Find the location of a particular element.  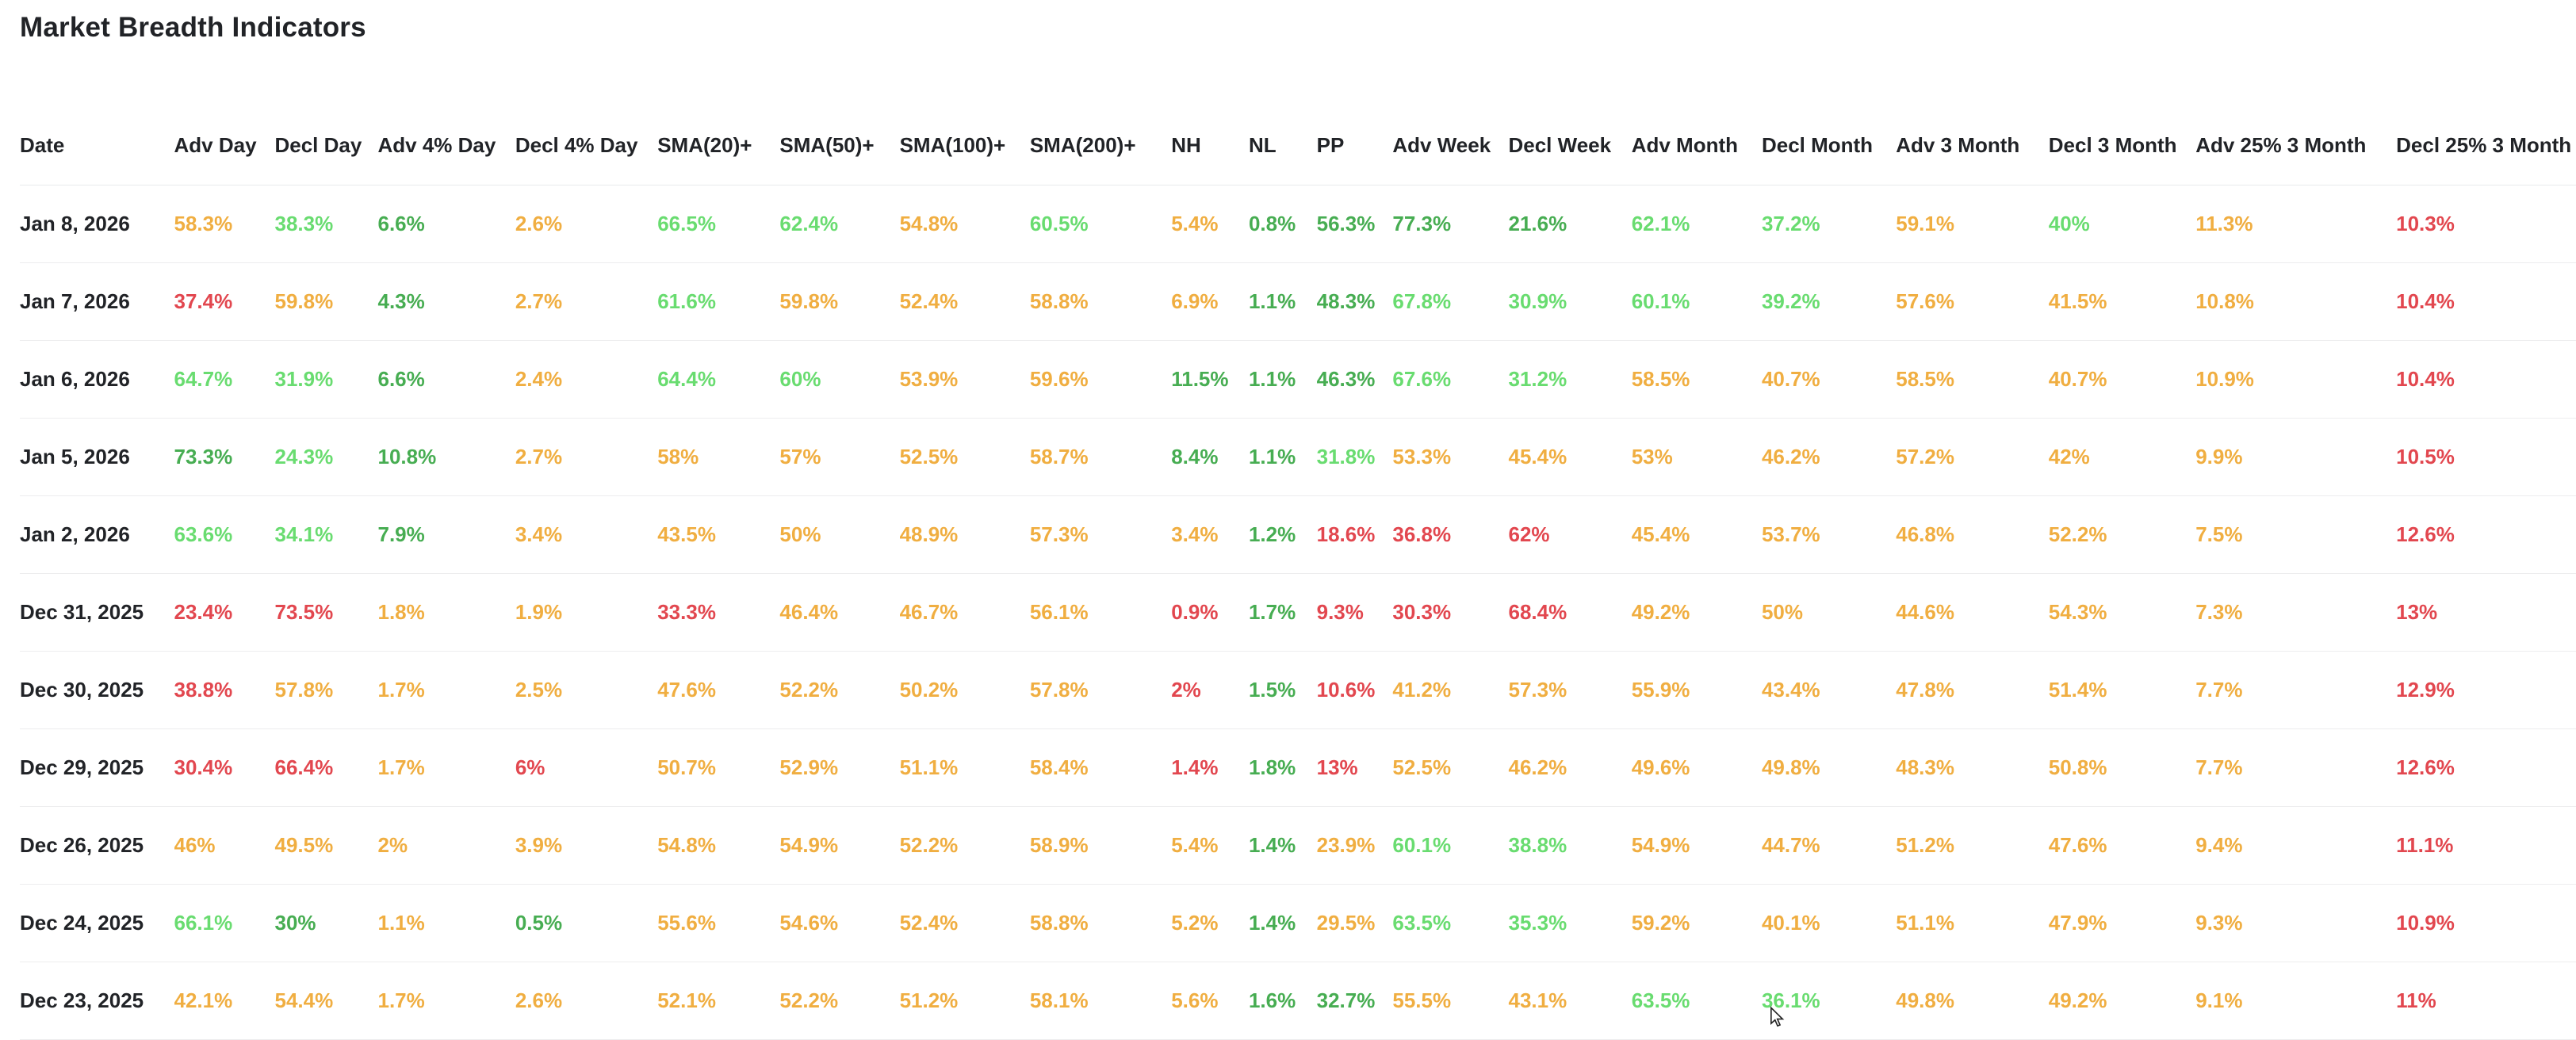

value-cell-adv-month: 62.1% is located at coordinates (1696, 224).